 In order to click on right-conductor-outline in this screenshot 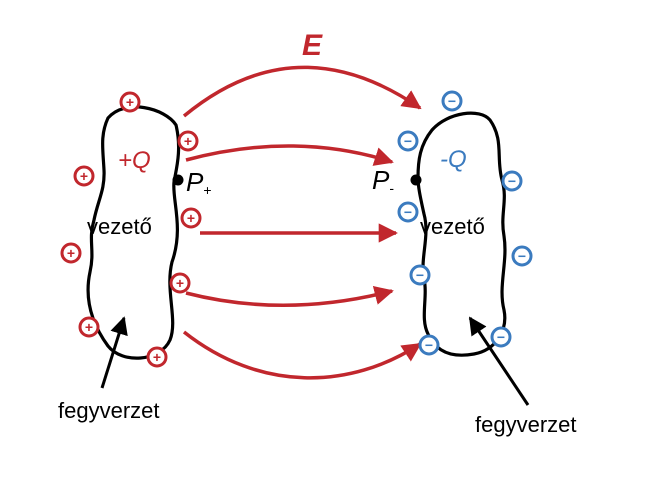, I will do `click(461, 234)`.